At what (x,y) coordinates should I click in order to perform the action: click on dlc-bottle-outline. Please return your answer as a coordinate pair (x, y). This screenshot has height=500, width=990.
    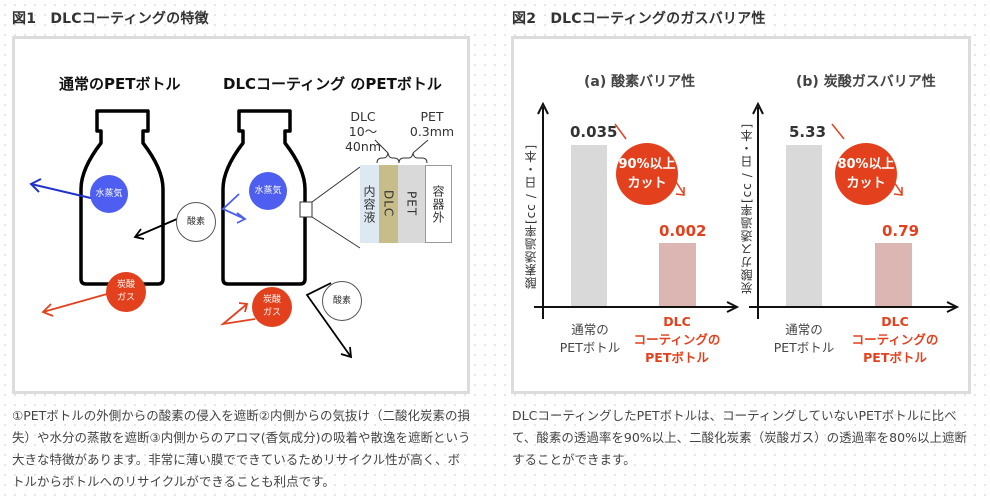
    Looking at the image, I should click on (264, 197).